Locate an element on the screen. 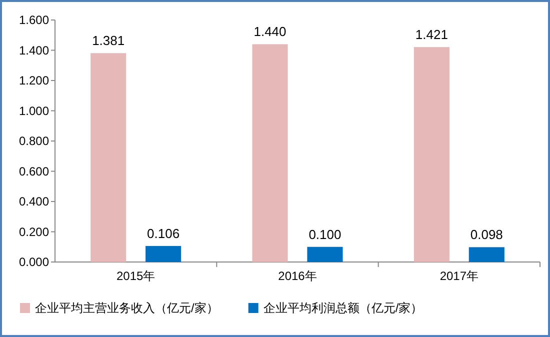  y-tick-label: 1.600 is located at coordinates (34, 20).